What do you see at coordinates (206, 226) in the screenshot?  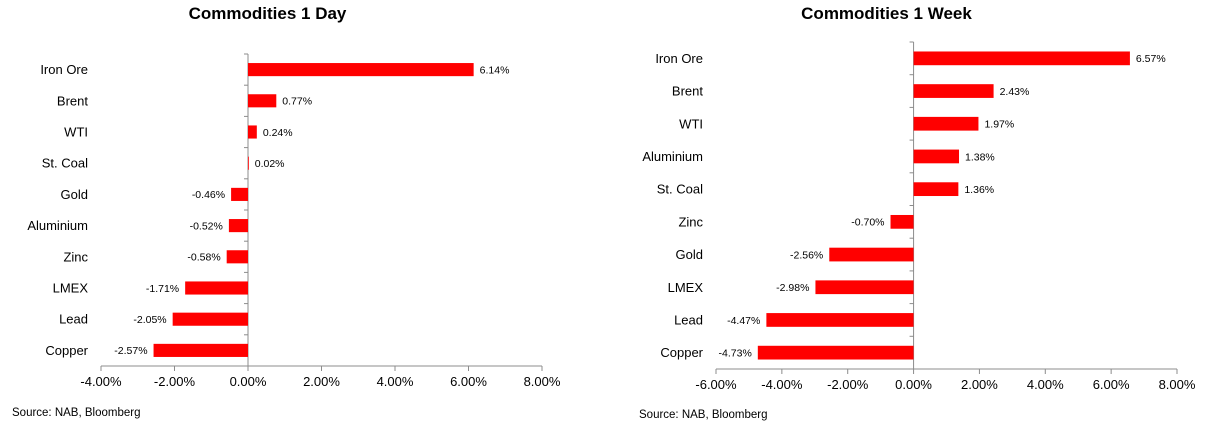 I see `data-label: -0.52%` at bounding box center [206, 226].